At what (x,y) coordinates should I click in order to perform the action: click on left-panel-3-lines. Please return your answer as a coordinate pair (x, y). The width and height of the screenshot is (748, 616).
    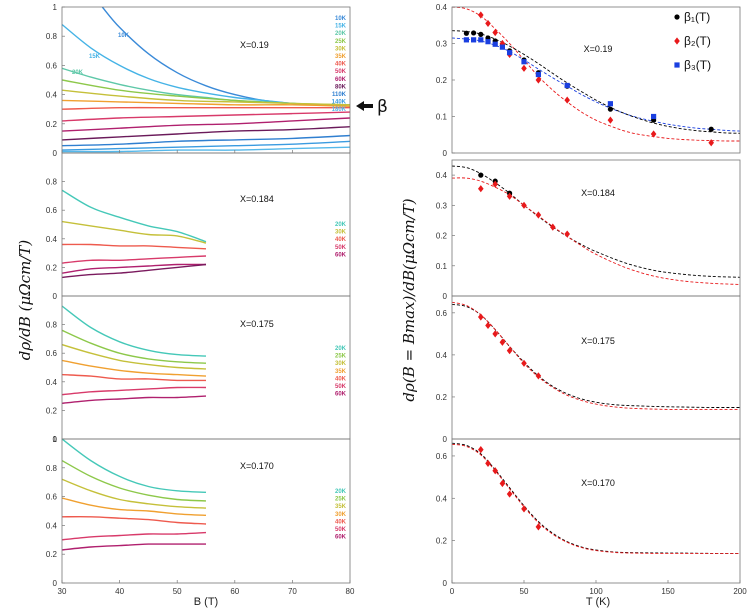
    Looking at the image, I should click on (134, 354).